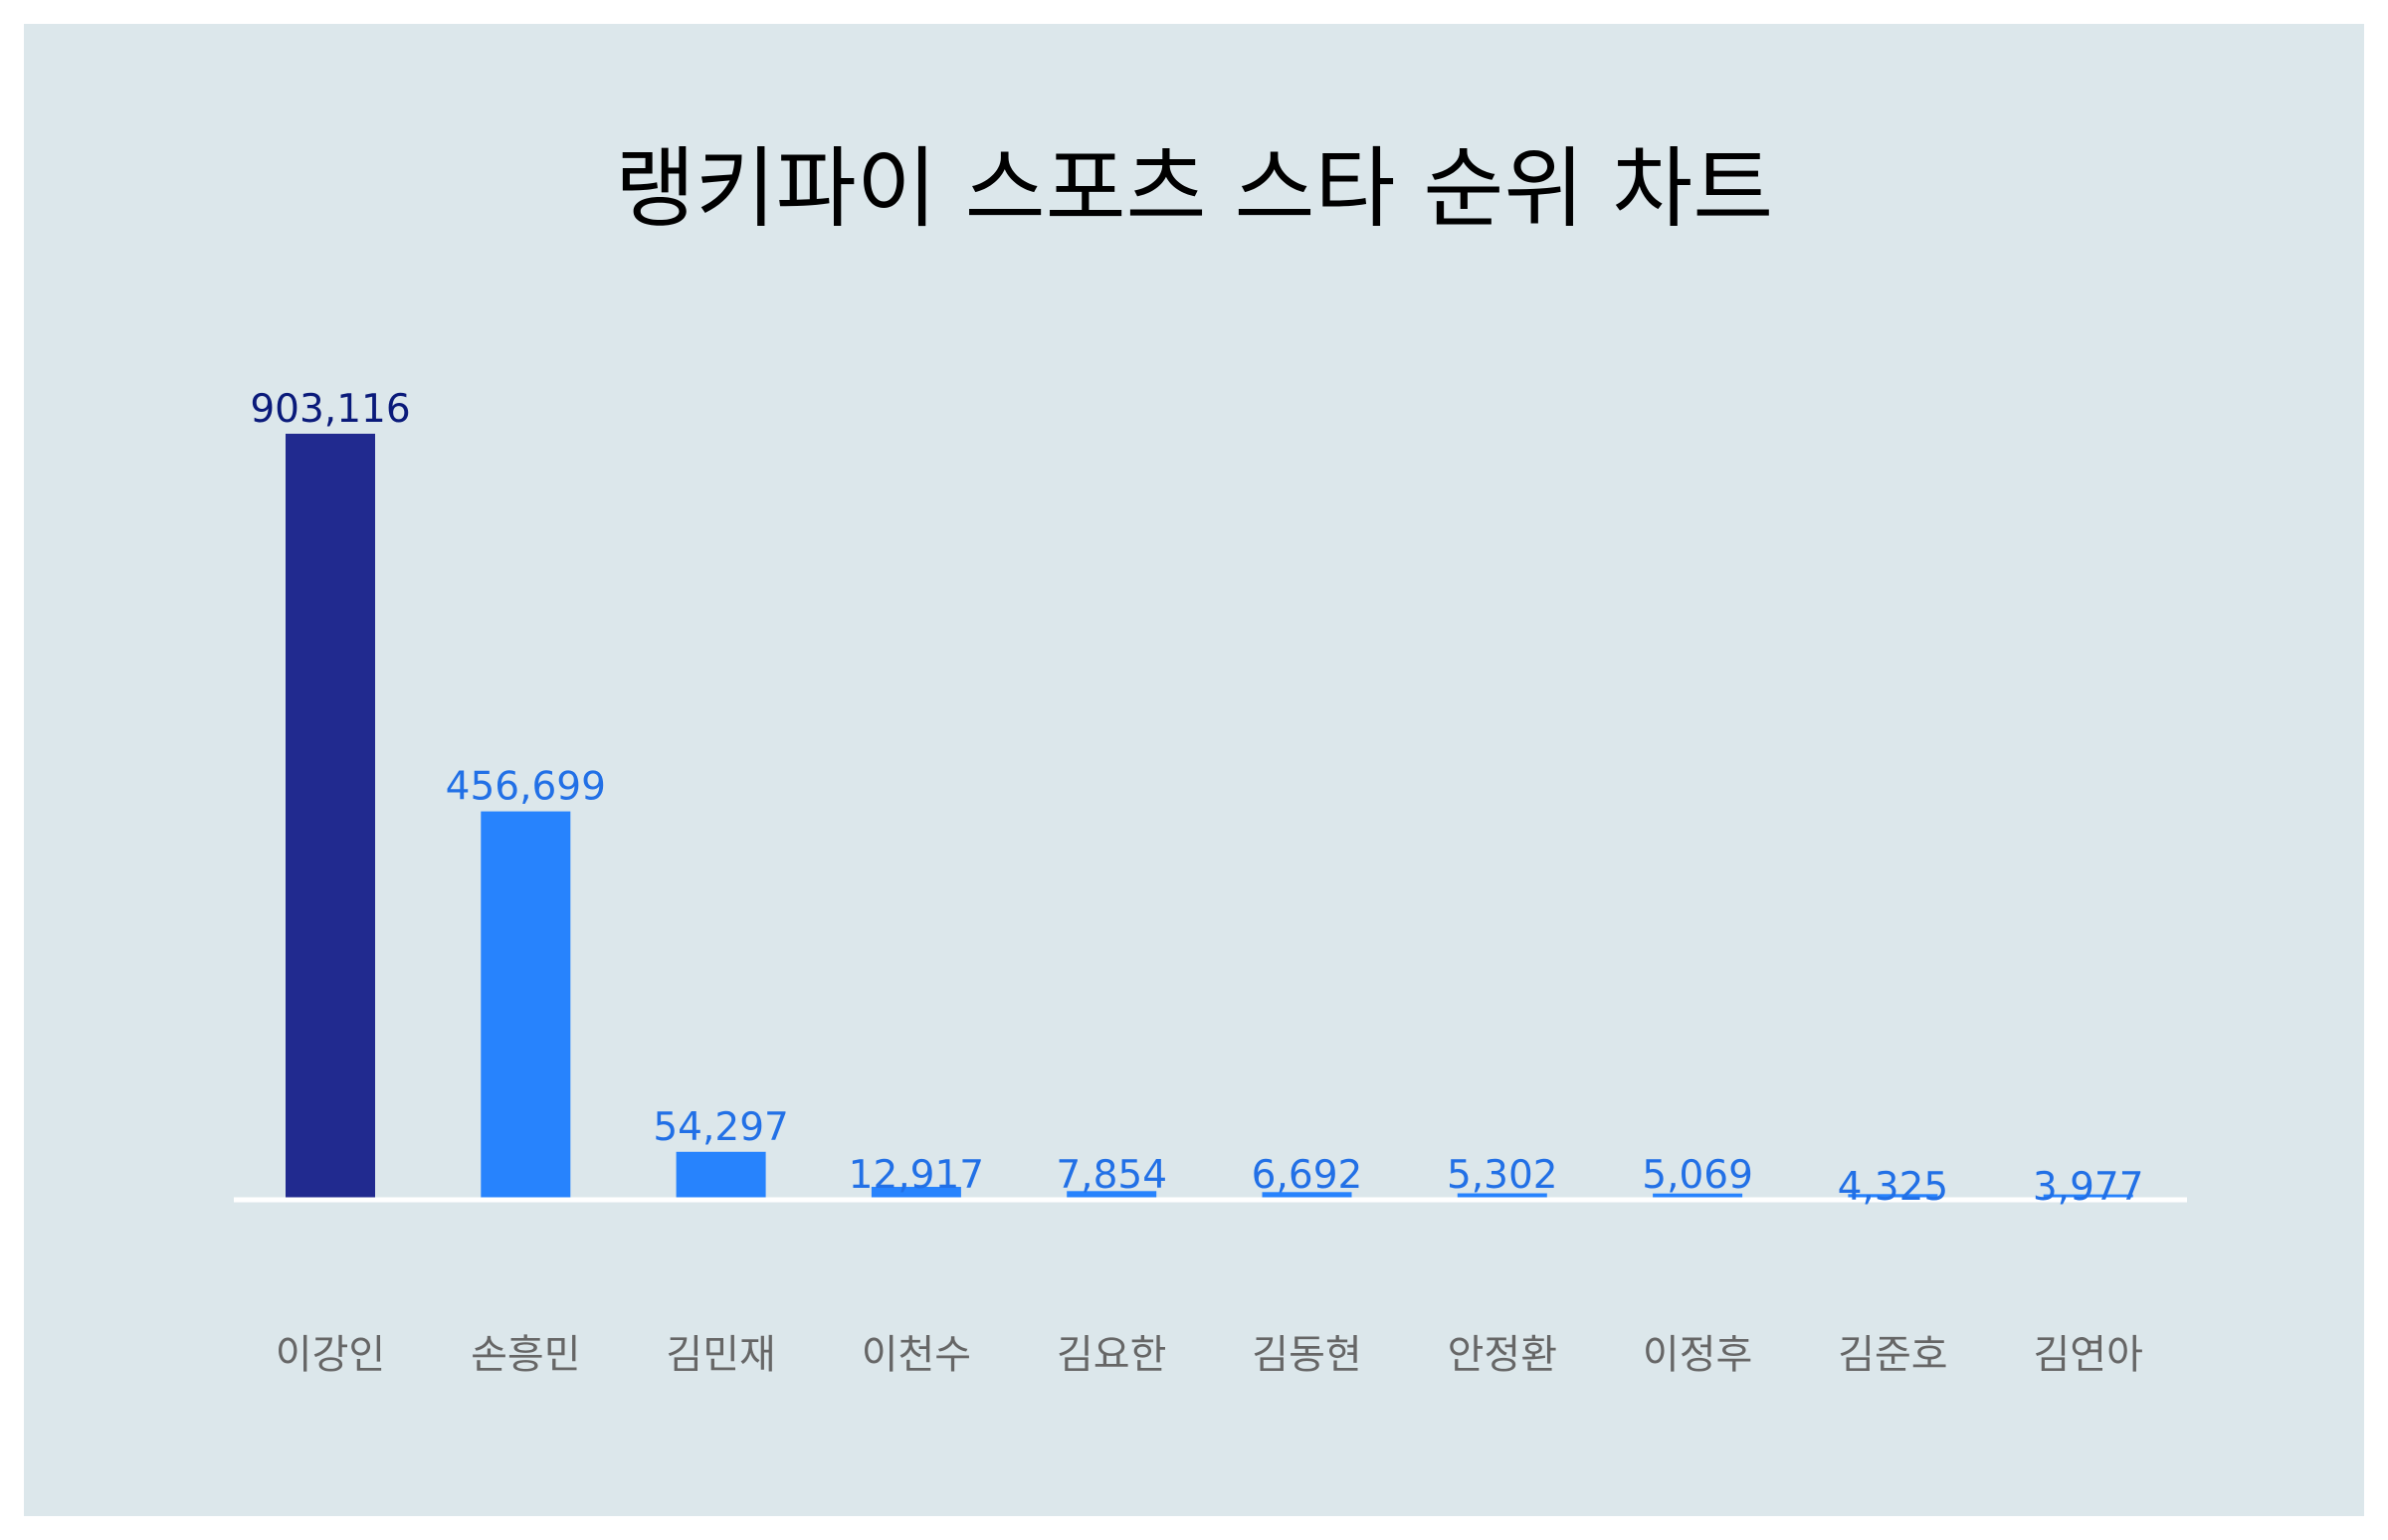  Describe the element at coordinates (1209, 1355) in the screenshot. I see `category-labels-layer: 이강인 손흥민 김민재 이천수 김요한 김동현 안정환 이정후 김준호 김연아` at that location.